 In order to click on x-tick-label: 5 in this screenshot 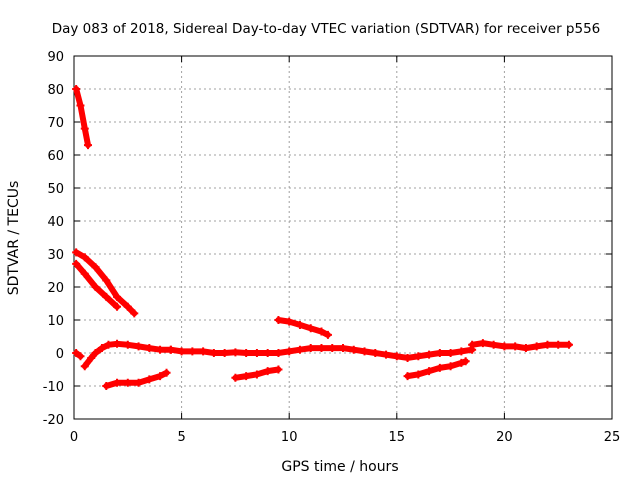, I will do `click(181, 437)`.